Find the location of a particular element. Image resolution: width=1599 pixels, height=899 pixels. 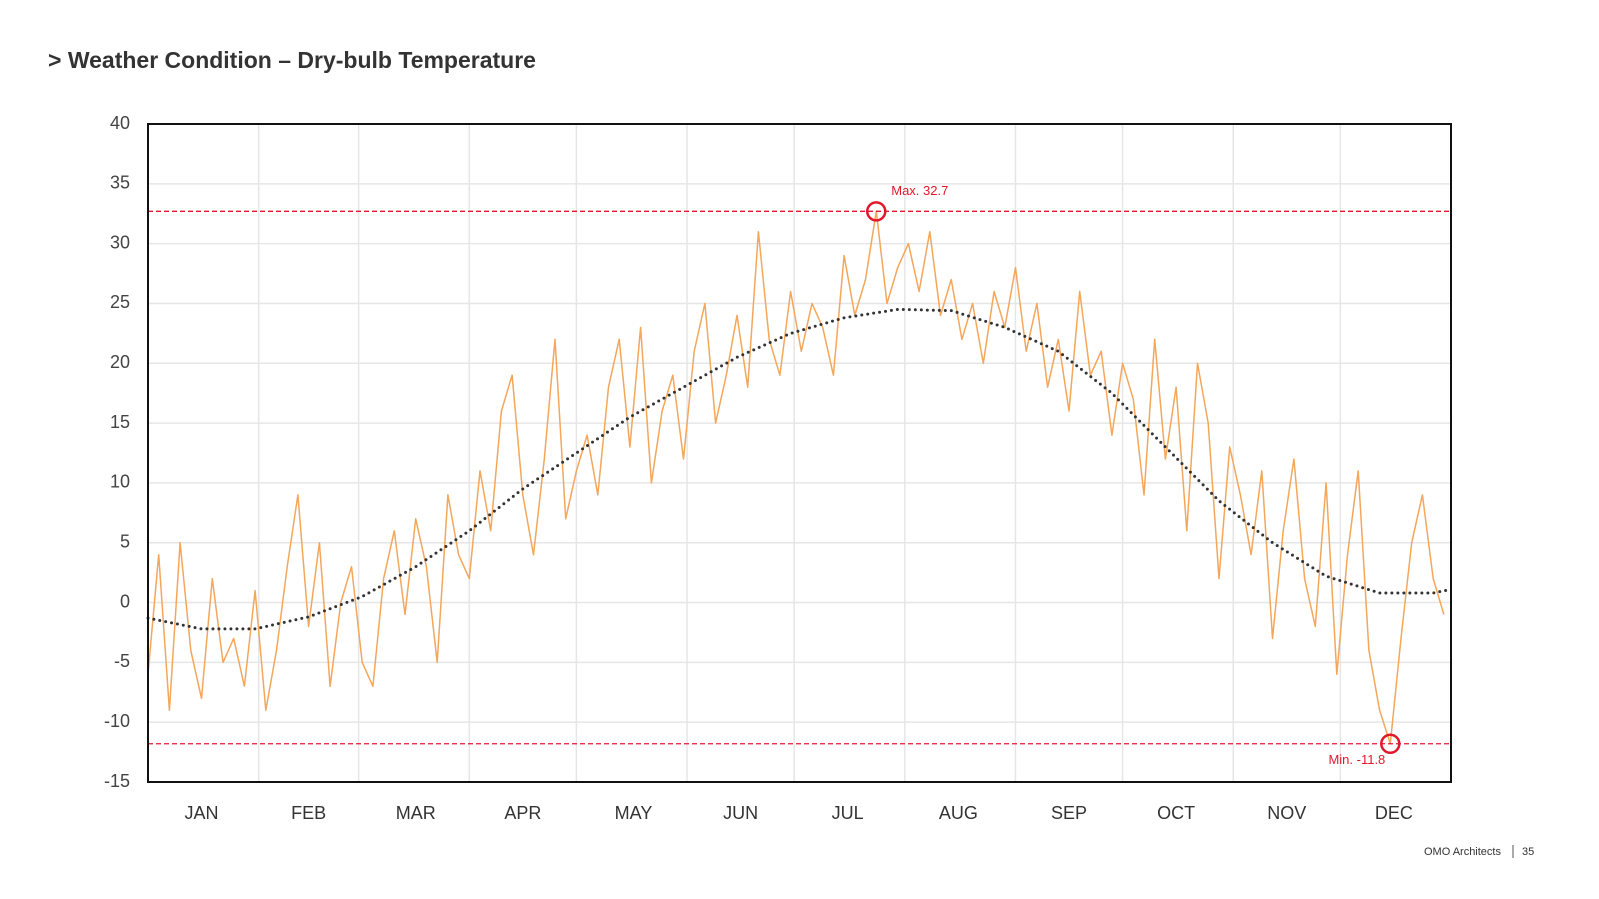

x-tick-label: OCT is located at coordinates (1176, 813).